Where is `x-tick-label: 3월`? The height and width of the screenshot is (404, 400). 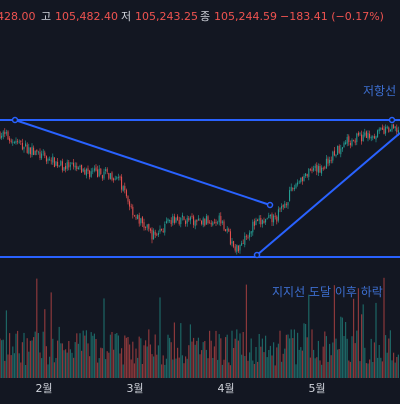
x-tick-label: 3월 is located at coordinates (134, 388).